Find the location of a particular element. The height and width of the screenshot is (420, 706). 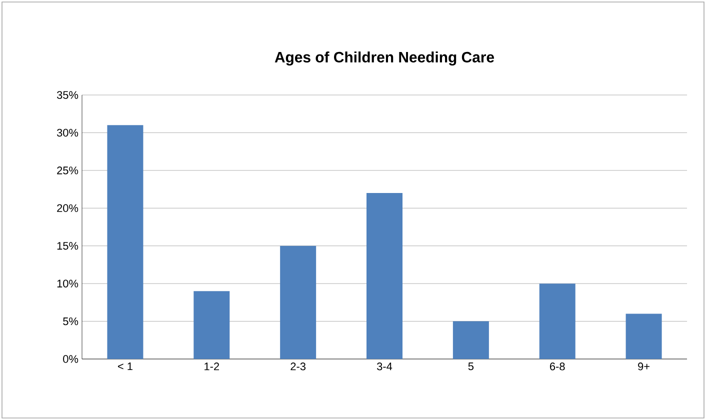

chart-title: Ages of Children Needing Care is located at coordinates (384, 59).